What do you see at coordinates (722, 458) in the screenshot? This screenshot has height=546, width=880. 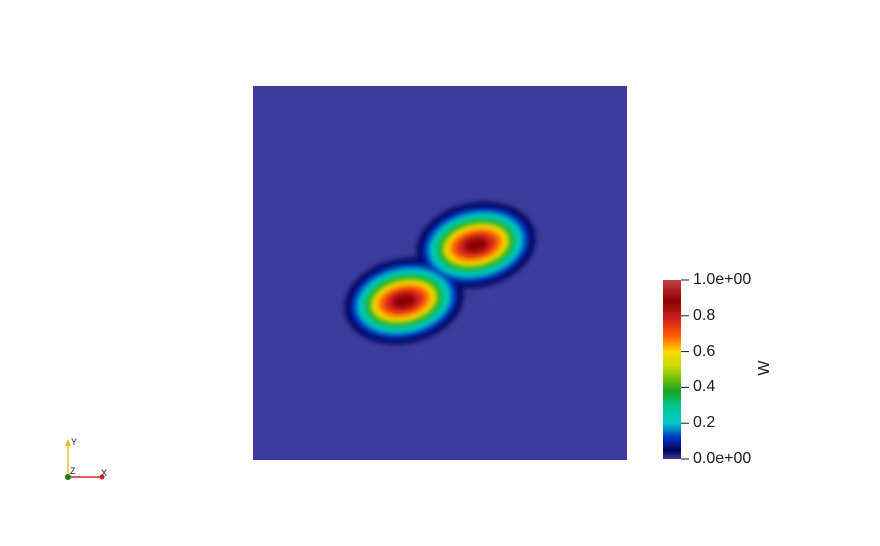 I see `colorbar-tick-label-5: 0.0e+00` at bounding box center [722, 458].